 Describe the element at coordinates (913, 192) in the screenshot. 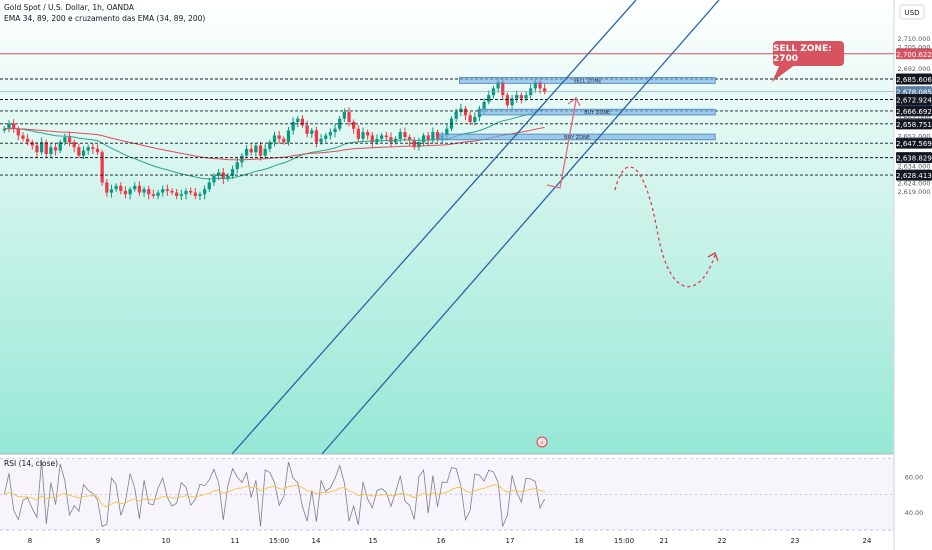

I see `y-tick-label: 2,619.000` at that location.